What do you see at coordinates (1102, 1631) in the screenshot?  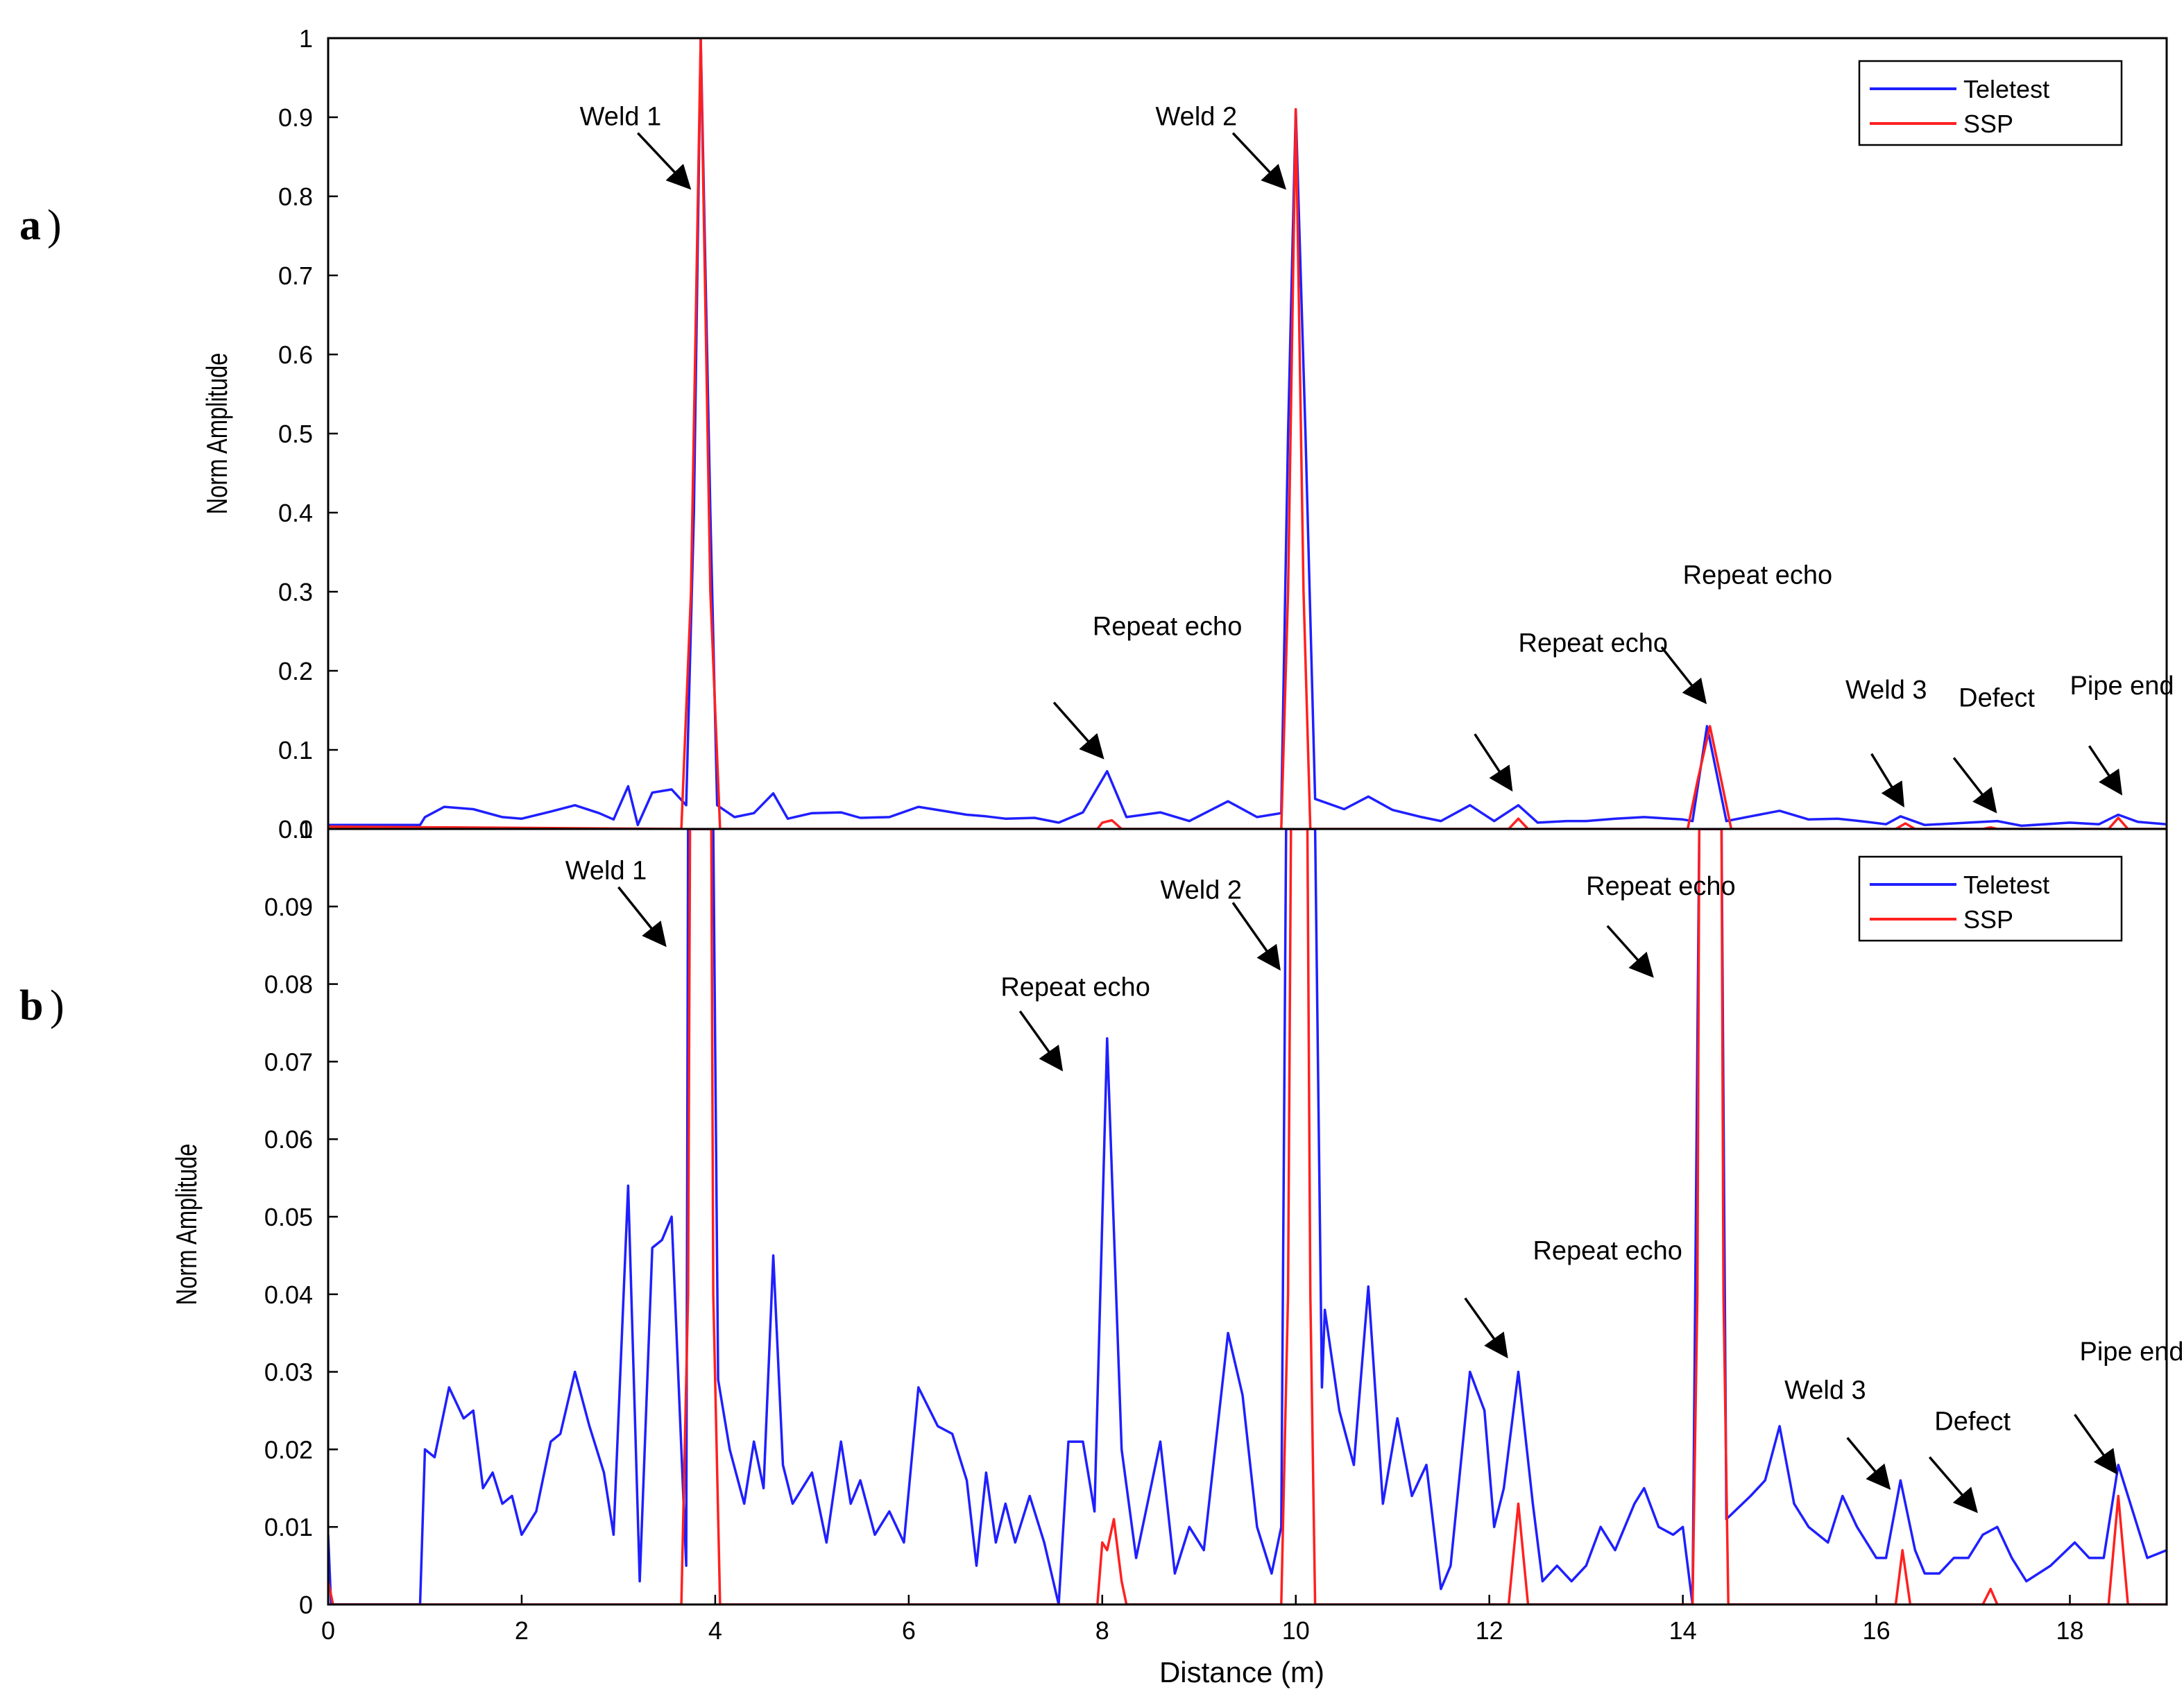 I see `x-tick-label: 8` at bounding box center [1102, 1631].